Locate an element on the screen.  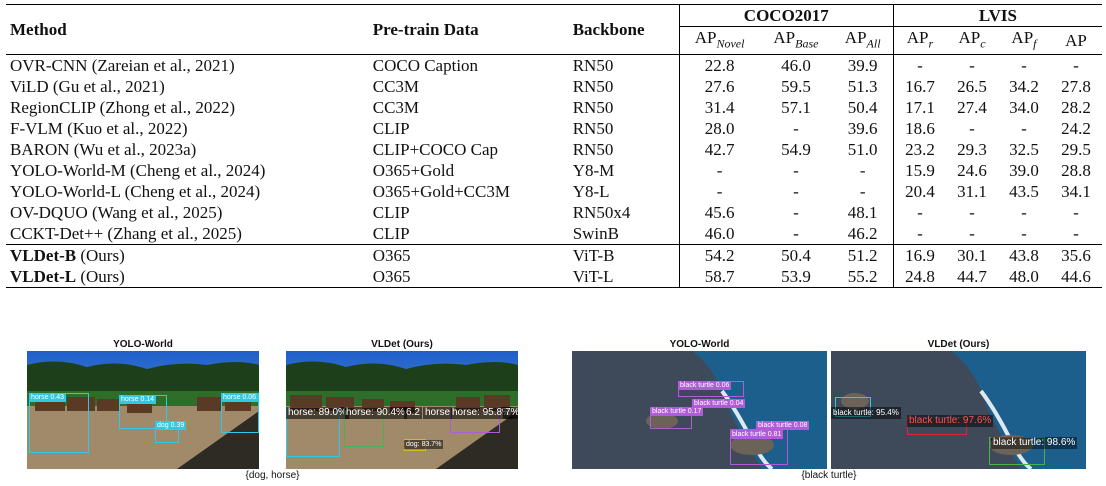
cell-apr: 17.1 is located at coordinates (919, 108).